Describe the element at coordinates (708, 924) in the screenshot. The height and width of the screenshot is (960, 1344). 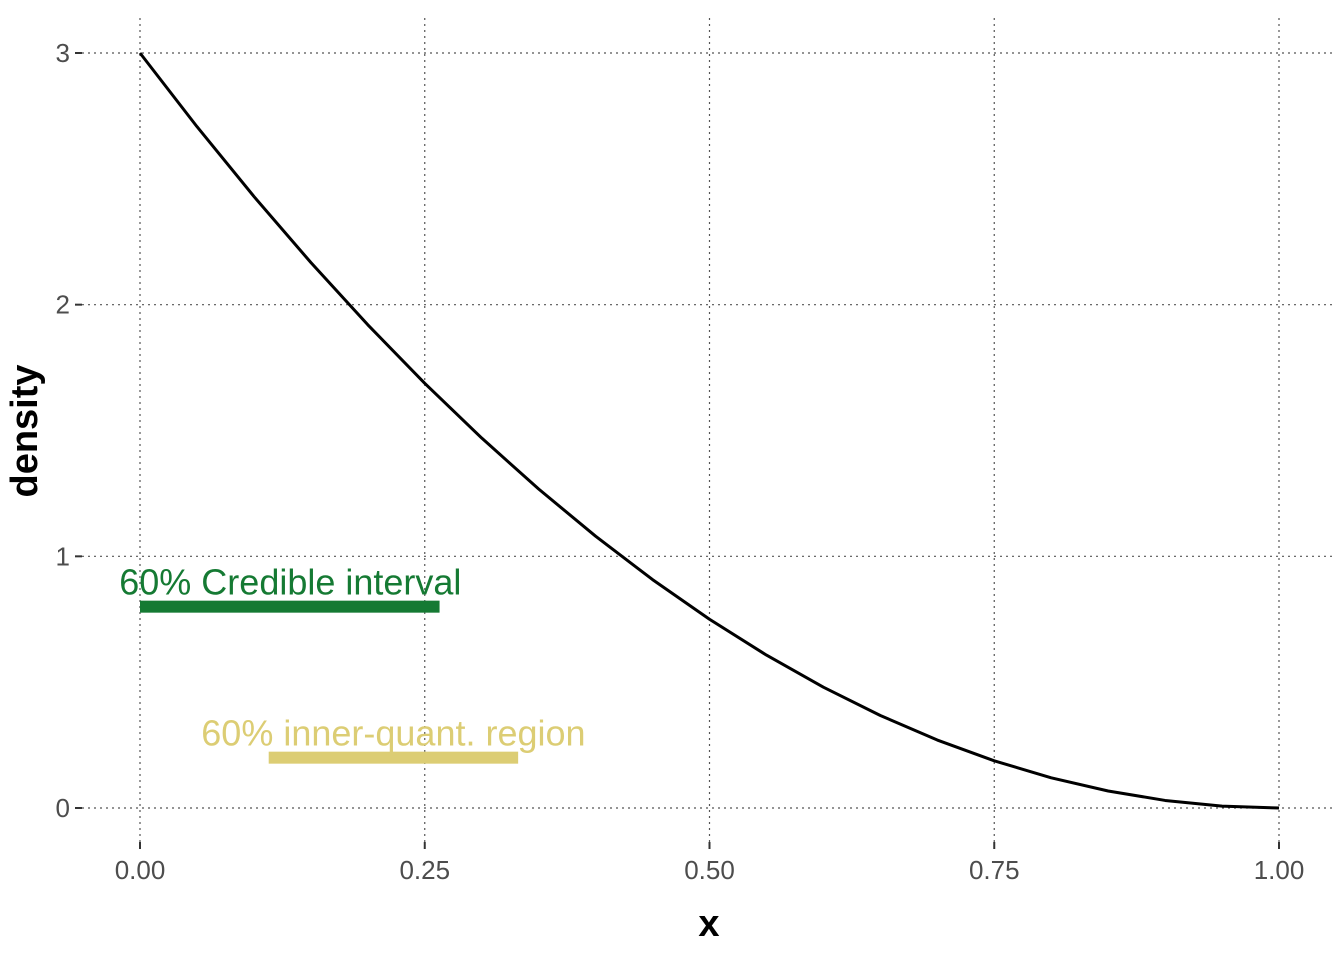
I see `x-axis-title: x` at that location.